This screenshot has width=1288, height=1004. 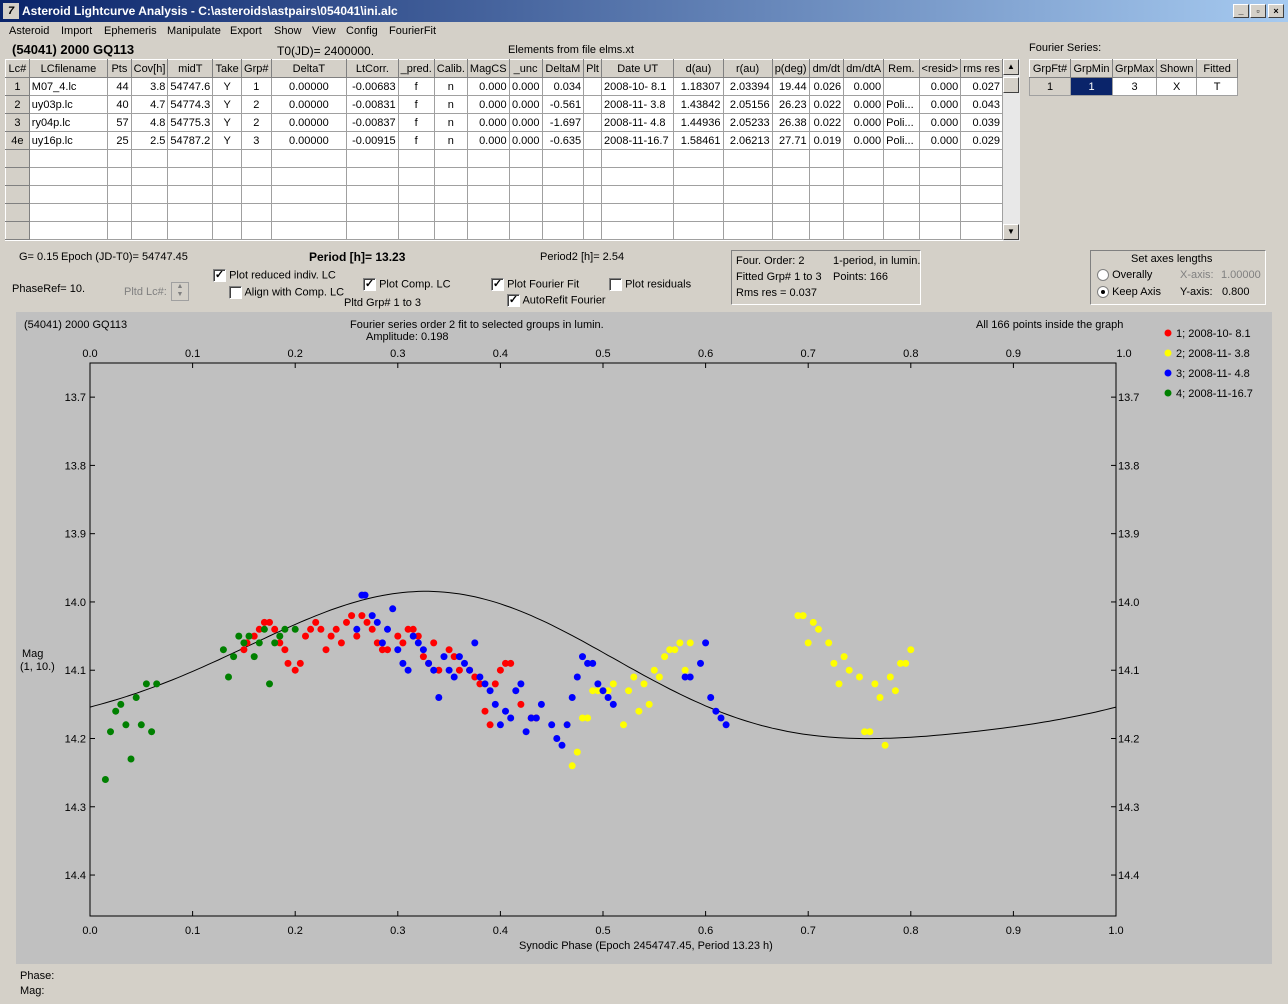 I want to click on lc-col-header: DeltaM, so click(x=563, y=68).